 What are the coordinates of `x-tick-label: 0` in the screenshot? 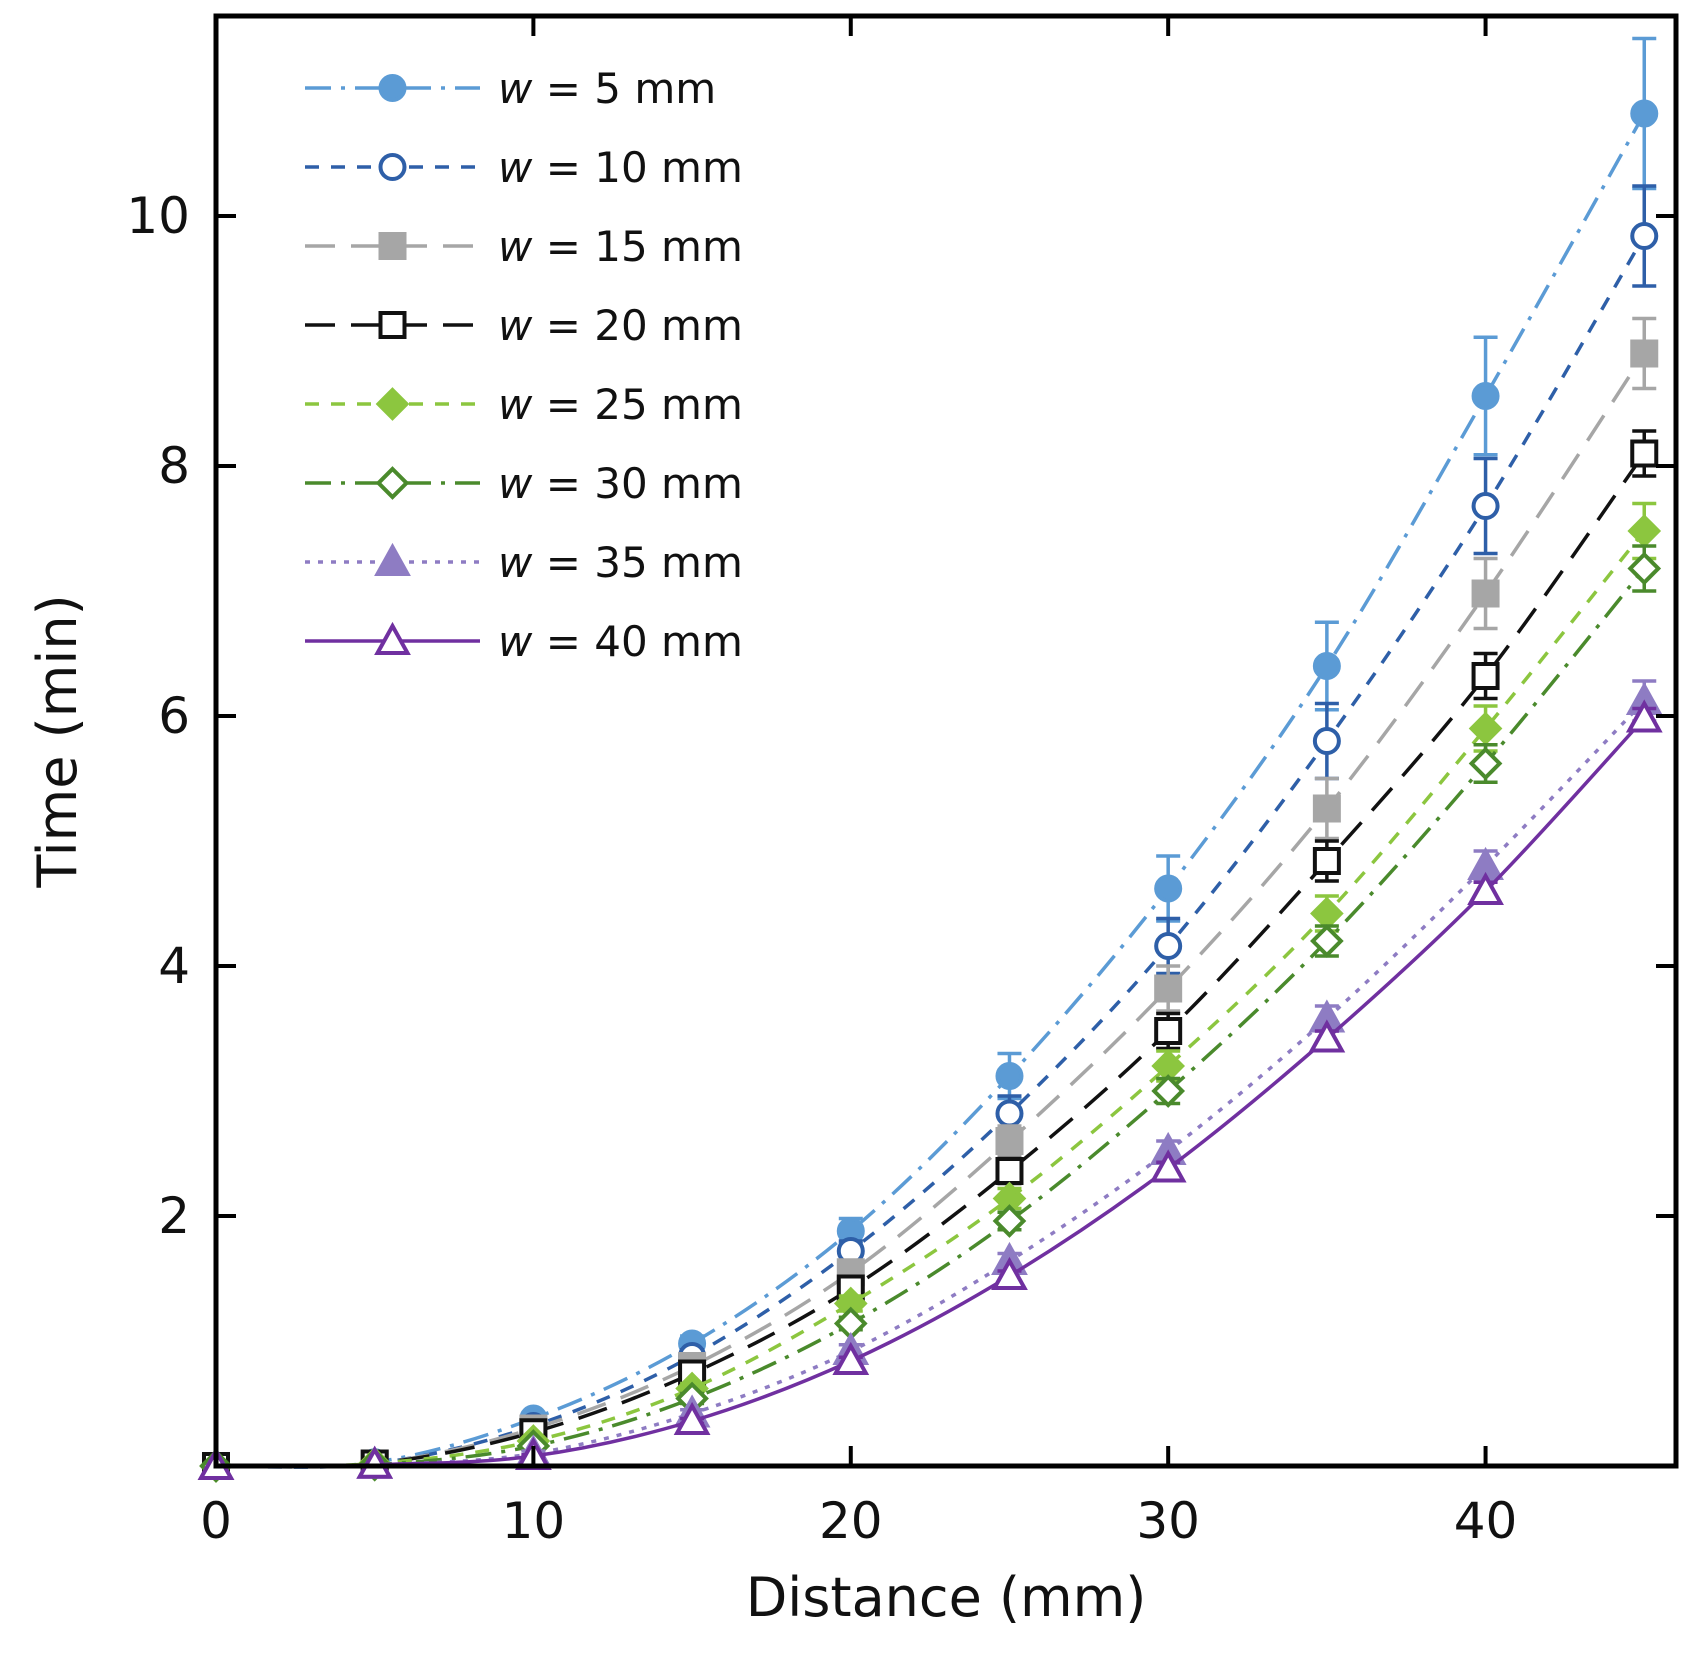 It's located at (216, 1521).